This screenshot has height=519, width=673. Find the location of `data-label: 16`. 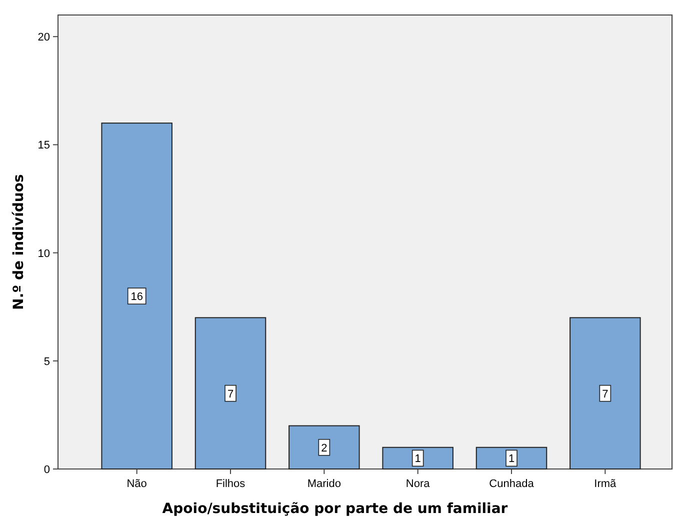

data-label: 16 is located at coordinates (136, 297).